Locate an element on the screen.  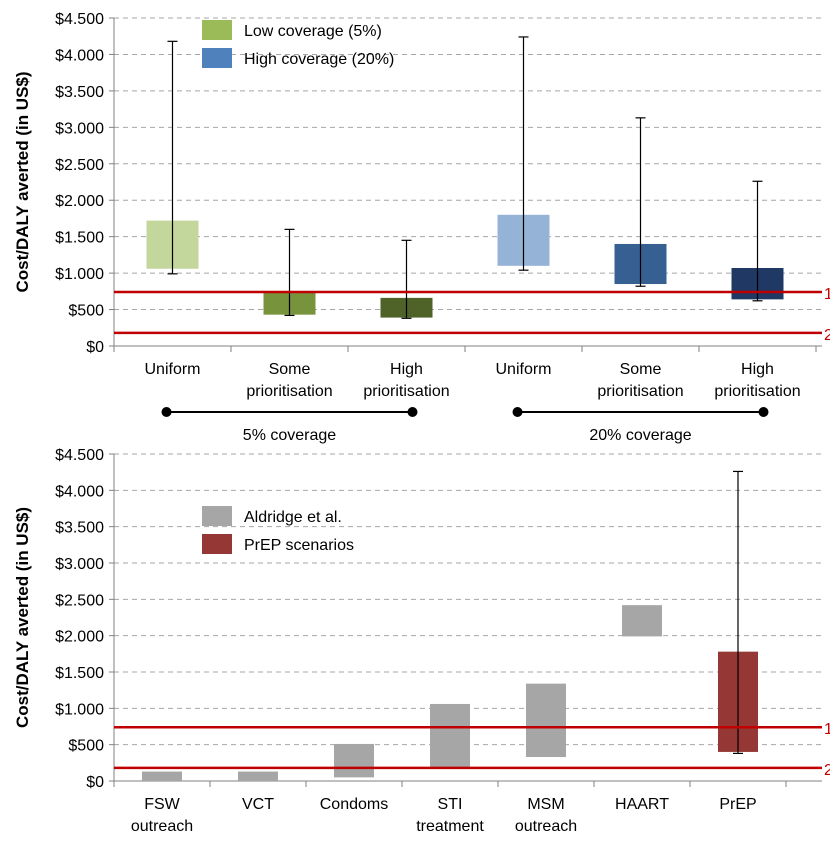
category-label: MSM is located at coordinates (545, 804).